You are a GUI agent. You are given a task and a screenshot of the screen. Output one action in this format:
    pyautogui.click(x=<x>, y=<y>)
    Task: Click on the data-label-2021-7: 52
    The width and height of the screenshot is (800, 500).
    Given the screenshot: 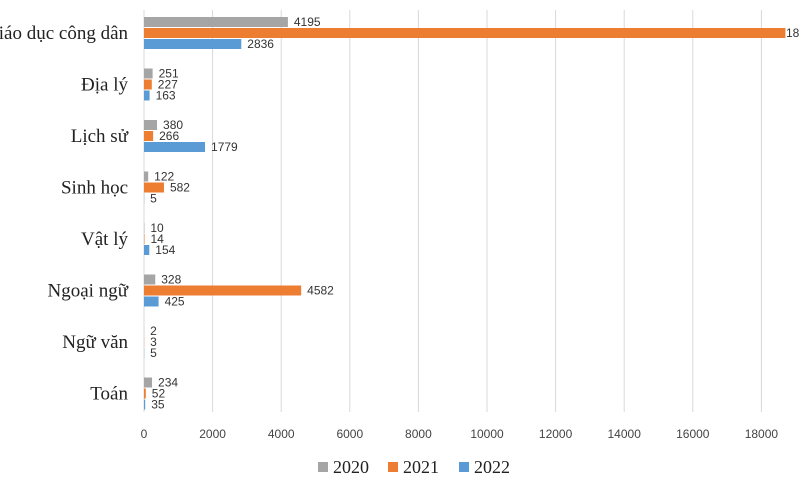 What is the action you would take?
    pyautogui.click(x=159, y=394)
    